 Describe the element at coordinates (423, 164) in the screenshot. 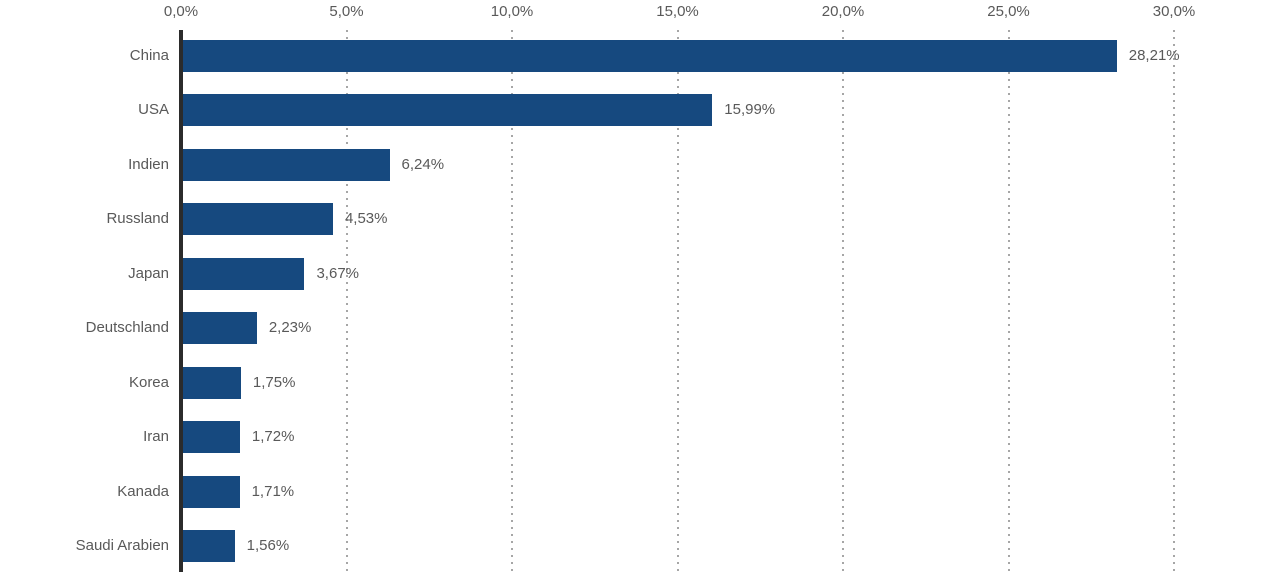

I see `bar-value-label: 6,24%` at that location.